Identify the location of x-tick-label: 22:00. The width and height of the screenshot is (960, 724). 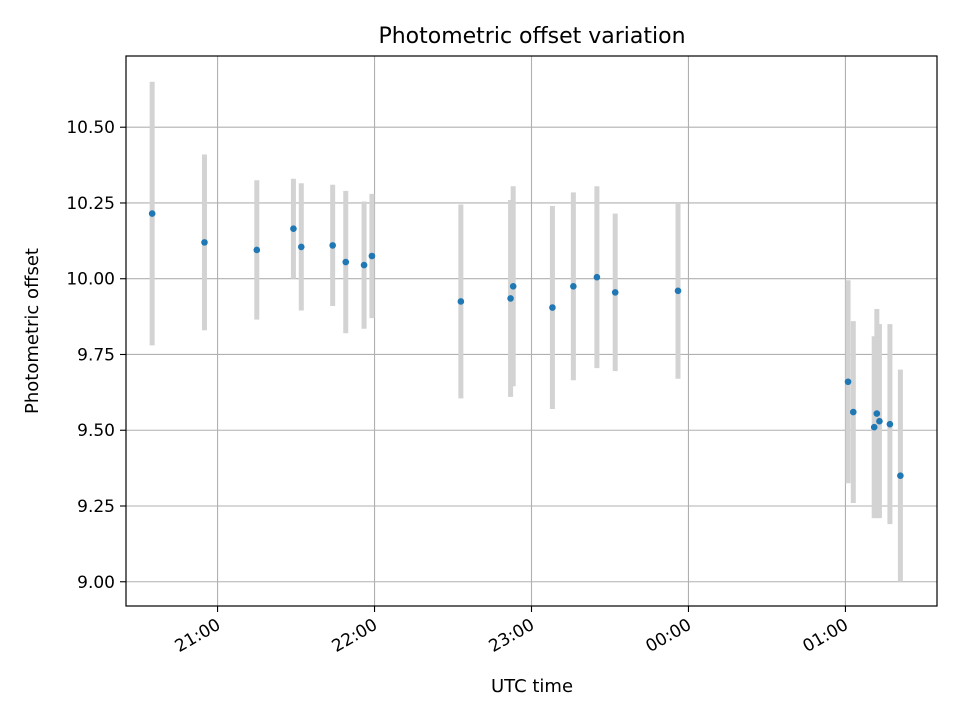
(355, 636).